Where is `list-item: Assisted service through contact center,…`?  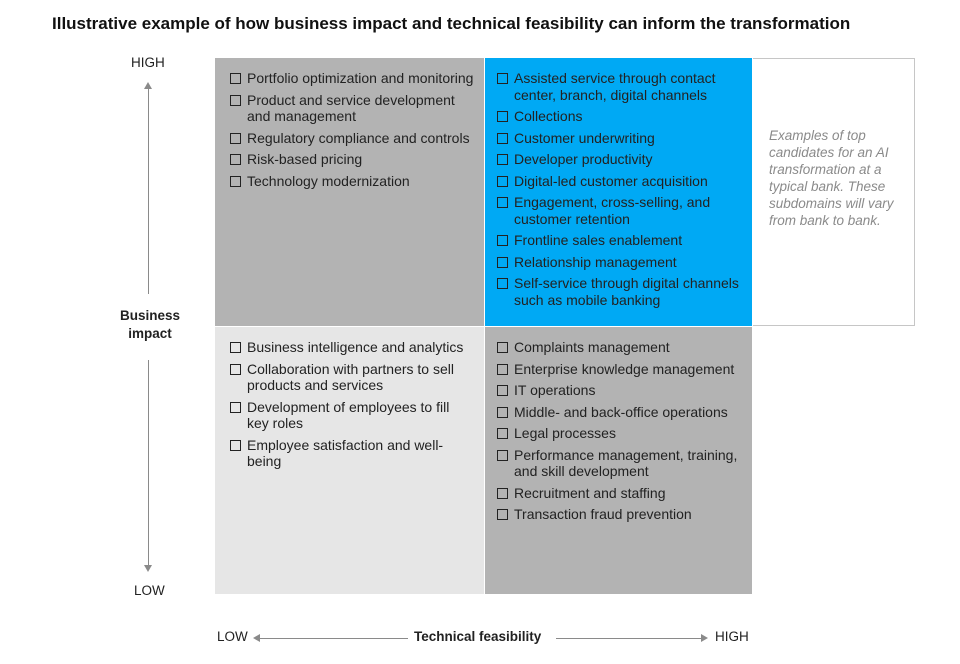 list-item: Assisted service through contact center,… is located at coordinates (619, 86).